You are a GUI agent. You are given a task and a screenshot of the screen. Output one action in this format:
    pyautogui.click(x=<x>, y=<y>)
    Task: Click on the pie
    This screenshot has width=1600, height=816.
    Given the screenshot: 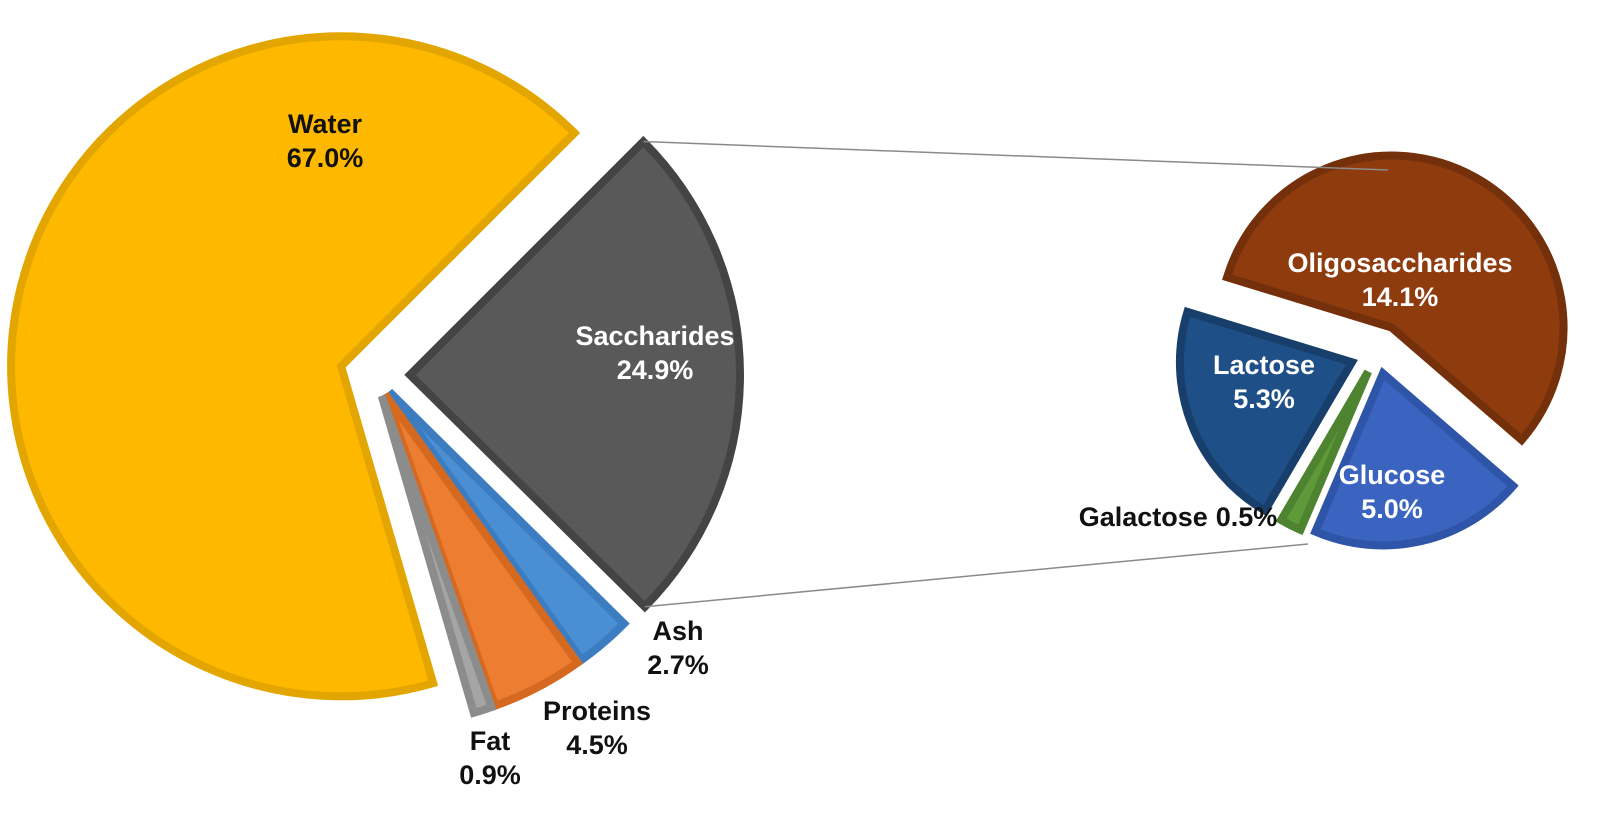 What is the action you would take?
    pyautogui.click(x=1371, y=350)
    